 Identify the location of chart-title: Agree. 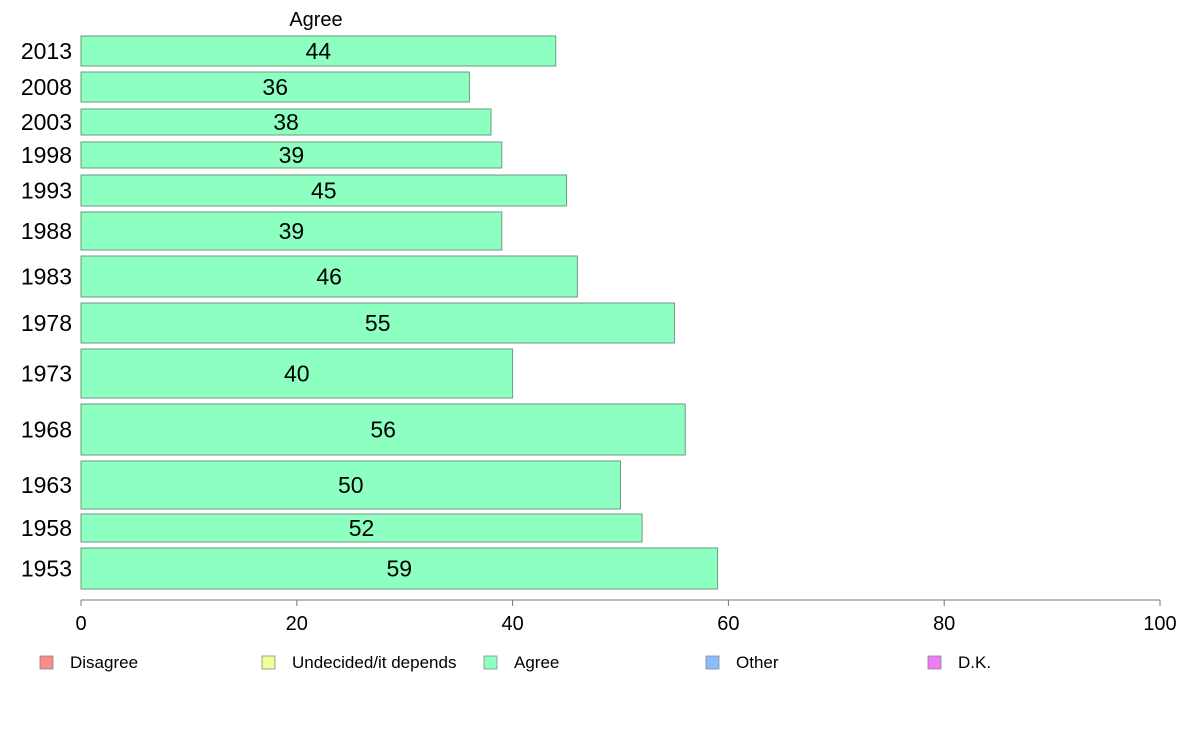
(315, 20).